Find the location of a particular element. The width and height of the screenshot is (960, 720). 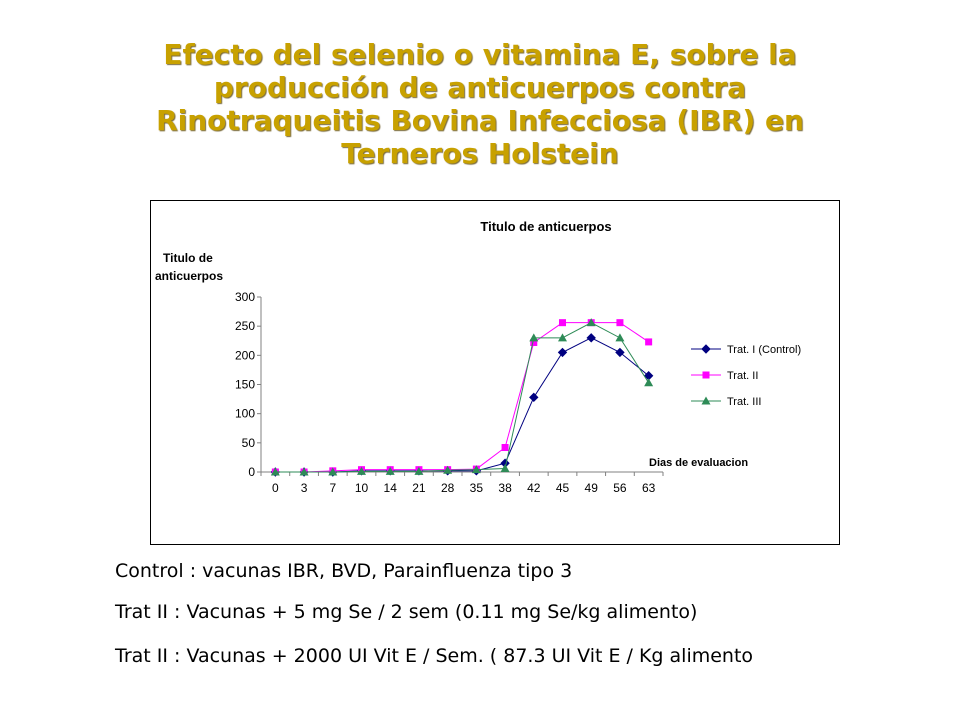

x-tick-label: 63 is located at coordinates (649, 488).